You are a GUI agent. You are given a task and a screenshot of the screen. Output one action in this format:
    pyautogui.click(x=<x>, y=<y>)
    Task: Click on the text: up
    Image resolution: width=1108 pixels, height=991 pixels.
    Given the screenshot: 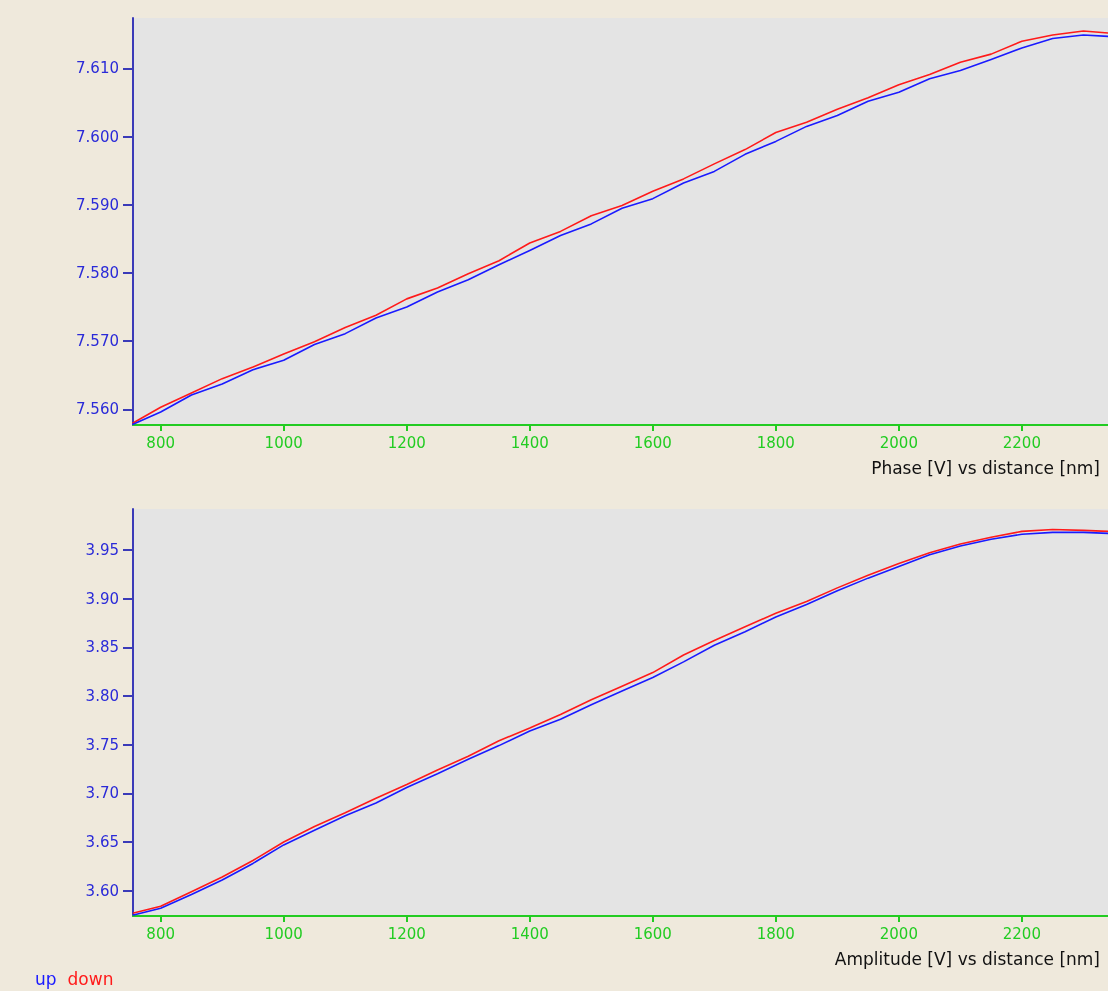 What is the action you would take?
    pyautogui.click(x=46, y=978)
    